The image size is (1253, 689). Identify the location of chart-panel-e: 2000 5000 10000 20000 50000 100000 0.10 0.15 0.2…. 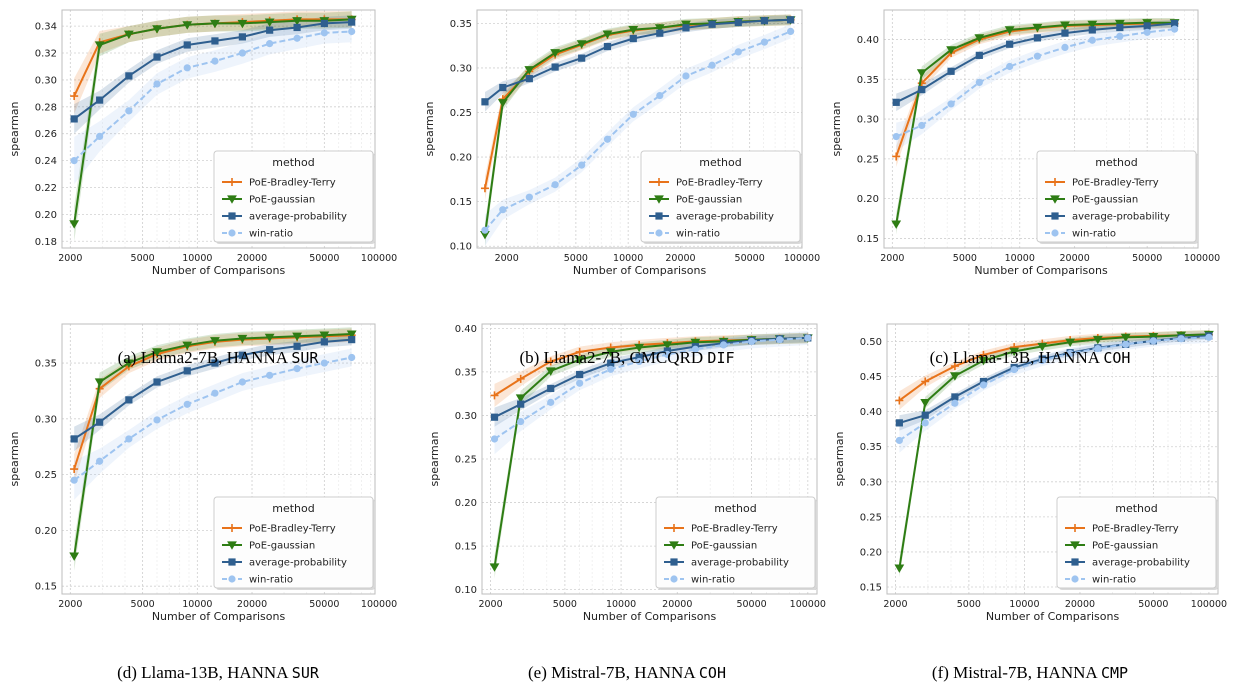
(627, 473).